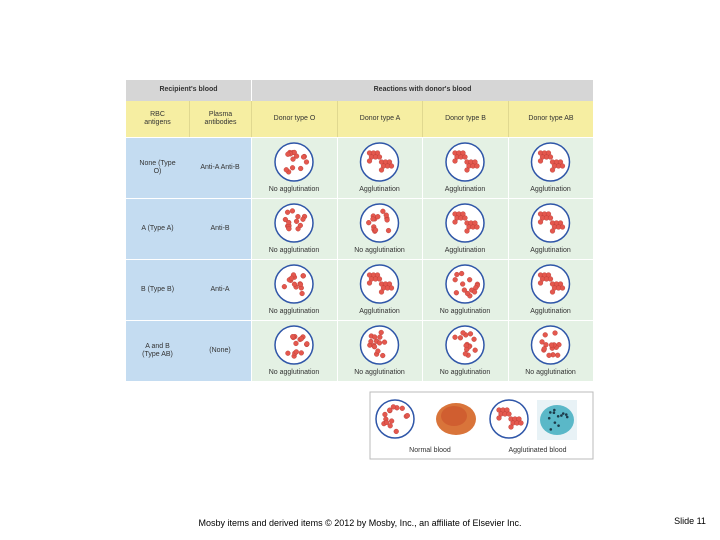 The height and width of the screenshot is (540, 720). I want to click on legend-normal: Normal blood, so click(430, 450).